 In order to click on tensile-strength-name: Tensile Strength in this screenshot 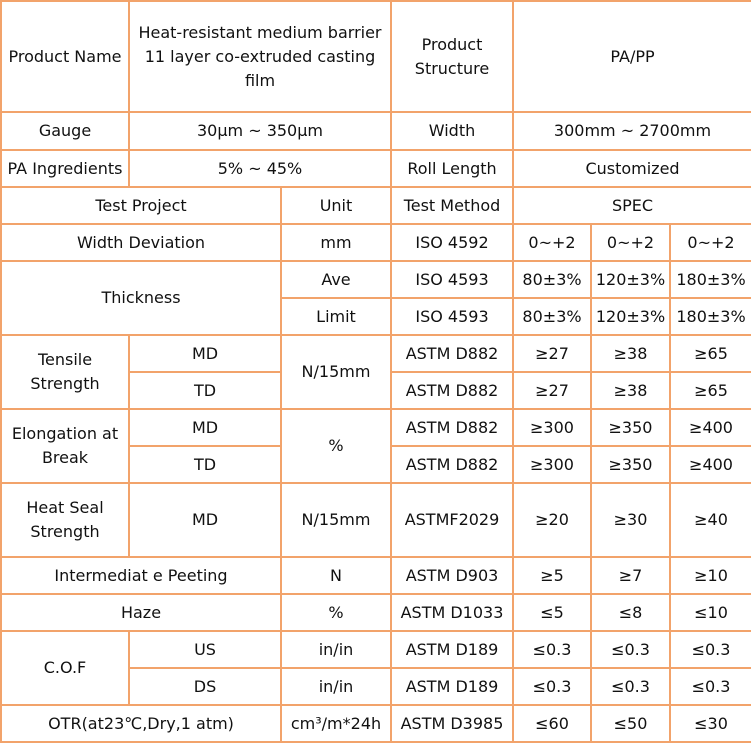, I will do `click(65, 372)`.